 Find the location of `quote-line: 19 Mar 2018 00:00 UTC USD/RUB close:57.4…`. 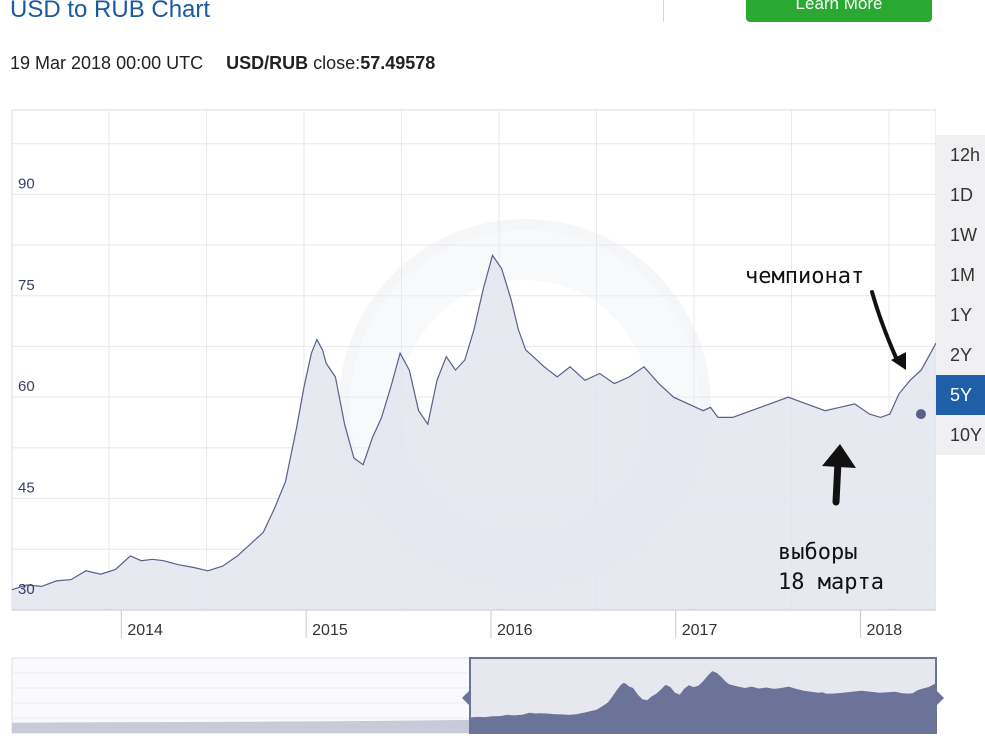

quote-line: 19 Mar 2018 00:00 UTC USD/RUB close:57.4… is located at coordinates (222, 63).